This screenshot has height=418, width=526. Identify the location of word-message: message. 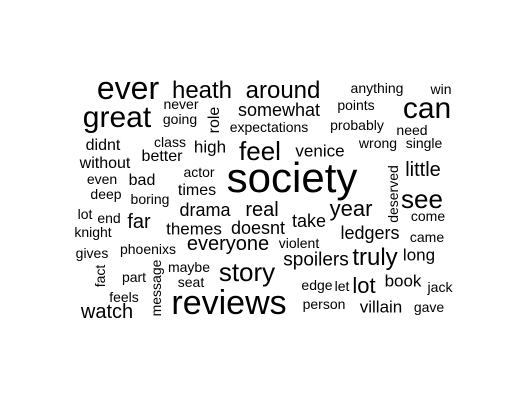
(156, 288).